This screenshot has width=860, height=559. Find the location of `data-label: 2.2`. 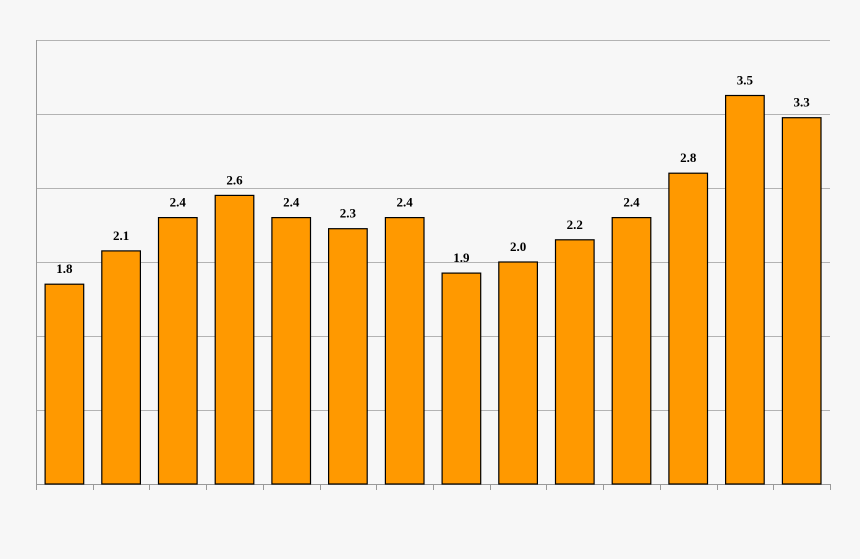

data-label: 2.2 is located at coordinates (575, 224).